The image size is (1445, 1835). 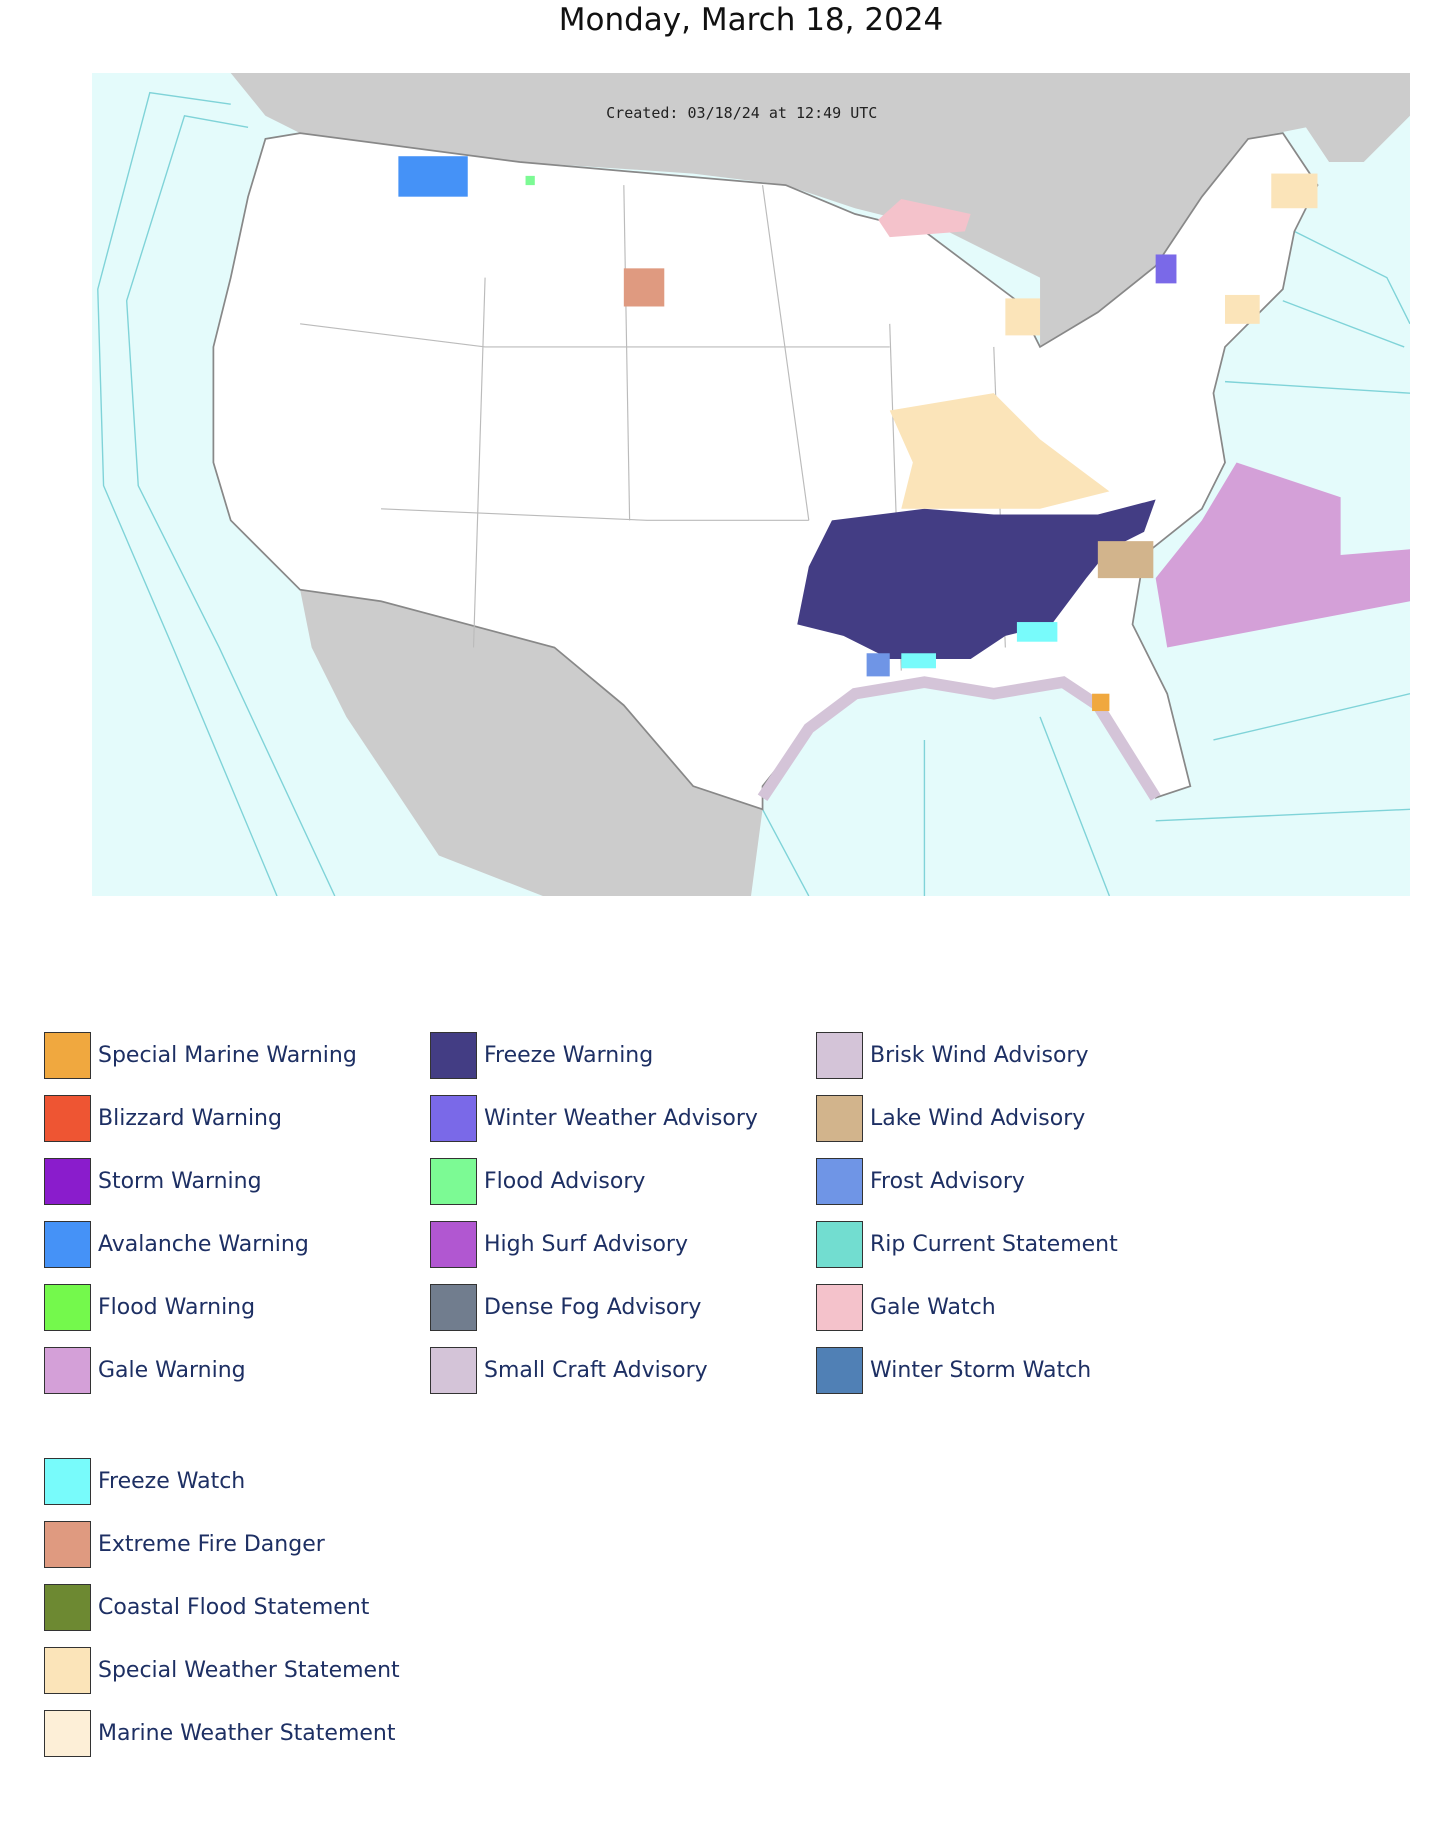 I want to click on flood-advisory-area, so click(x=530, y=180).